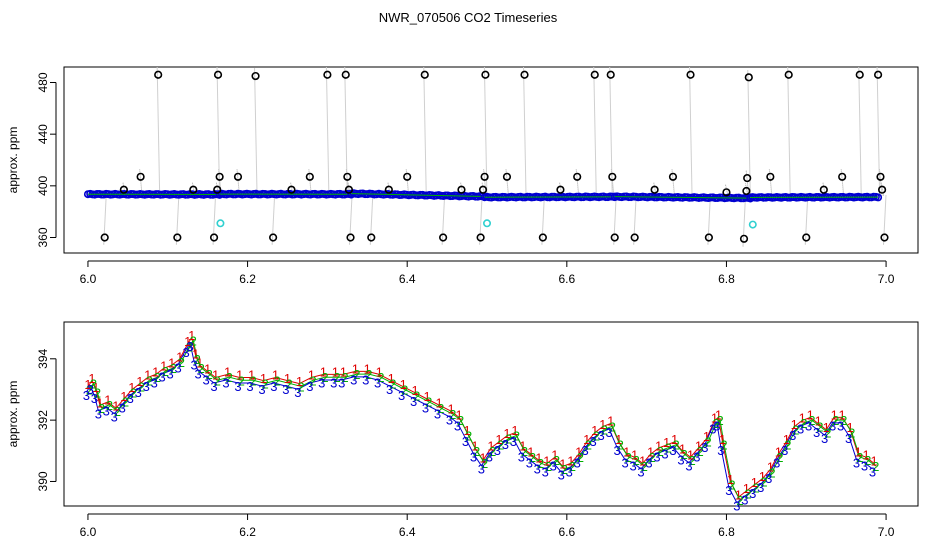 The width and height of the screenshot is (936, 540). What do you see at coordinates (43, 420) in the screenshot?
I see `y-tick-label: 392` at bounding box center [43, 420].